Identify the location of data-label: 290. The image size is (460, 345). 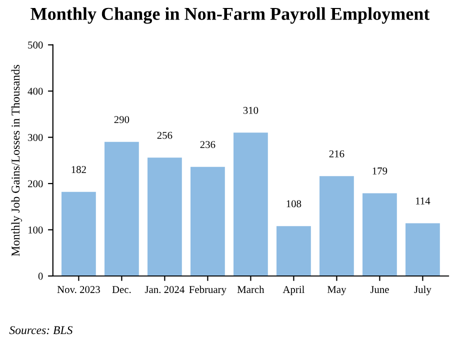
(122, 120).